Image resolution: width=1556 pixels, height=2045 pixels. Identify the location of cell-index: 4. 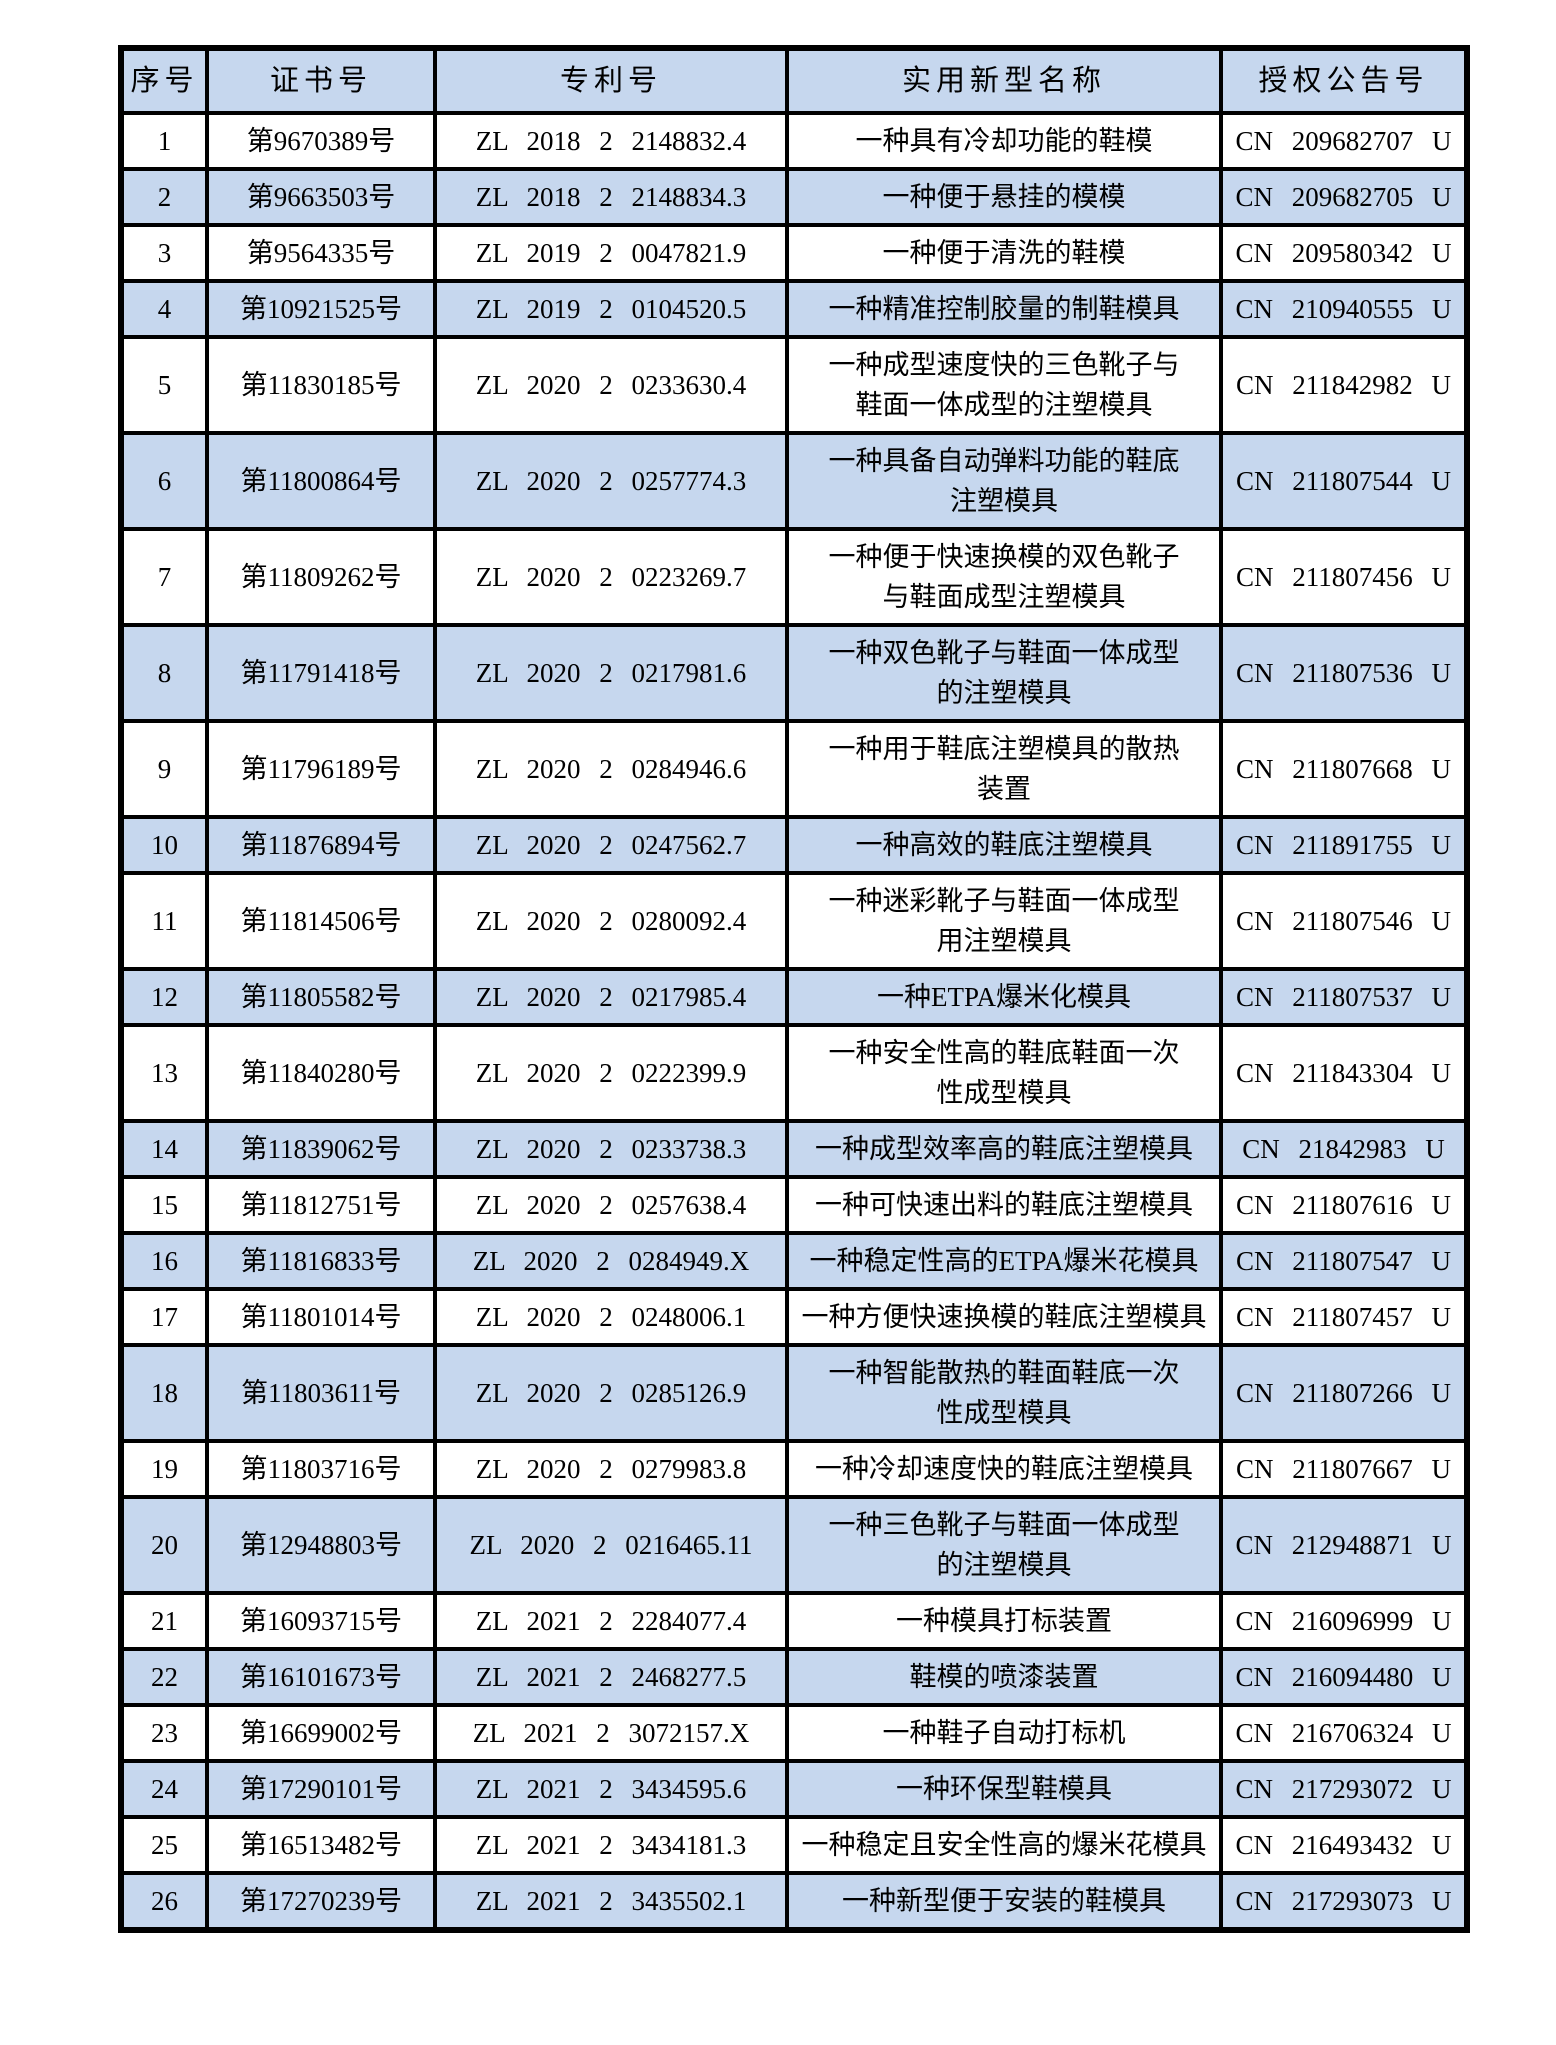
(164, 309).